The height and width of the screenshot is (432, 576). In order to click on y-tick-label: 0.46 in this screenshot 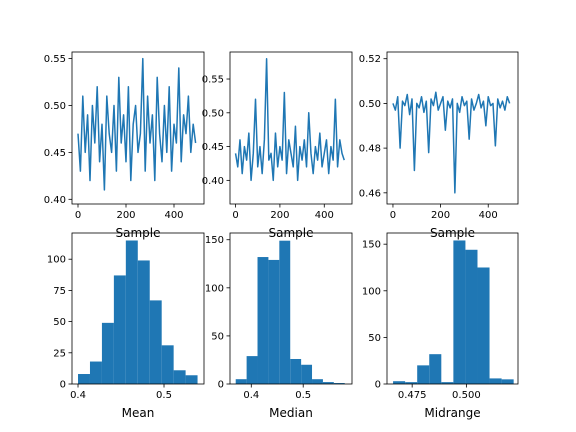, I will do `click(370, 193)`.